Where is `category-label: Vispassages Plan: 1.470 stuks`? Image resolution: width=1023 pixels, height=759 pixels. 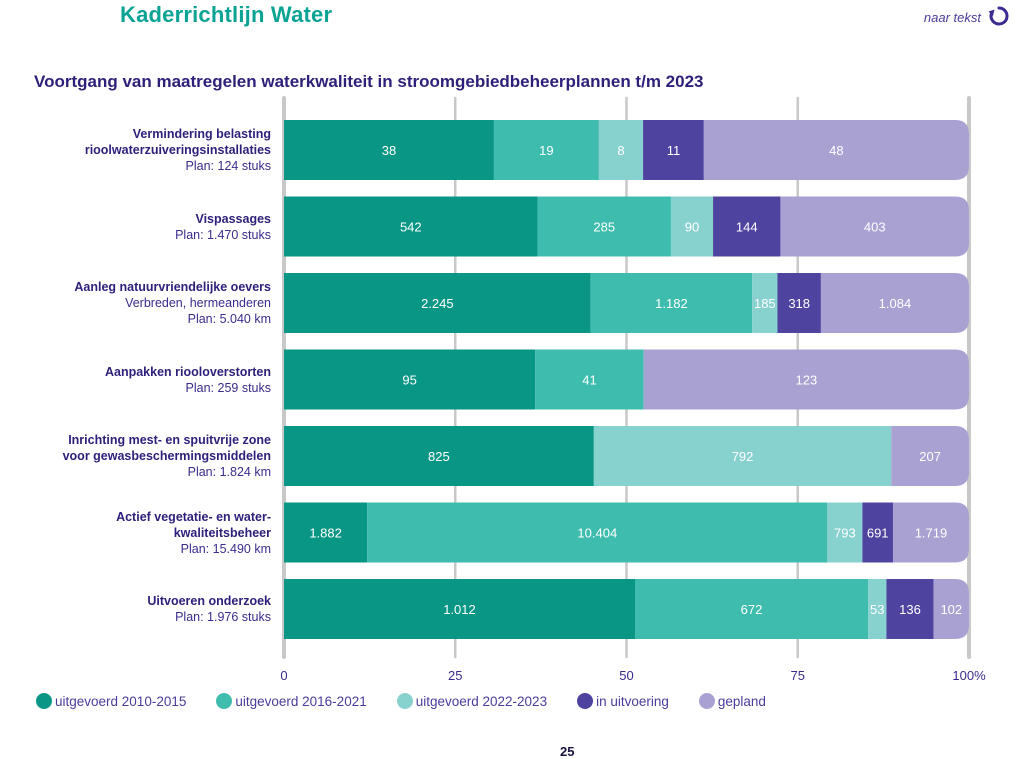
category-label: Vispassages Plan: 1.470 stuks is located at coordinates (223, 227).